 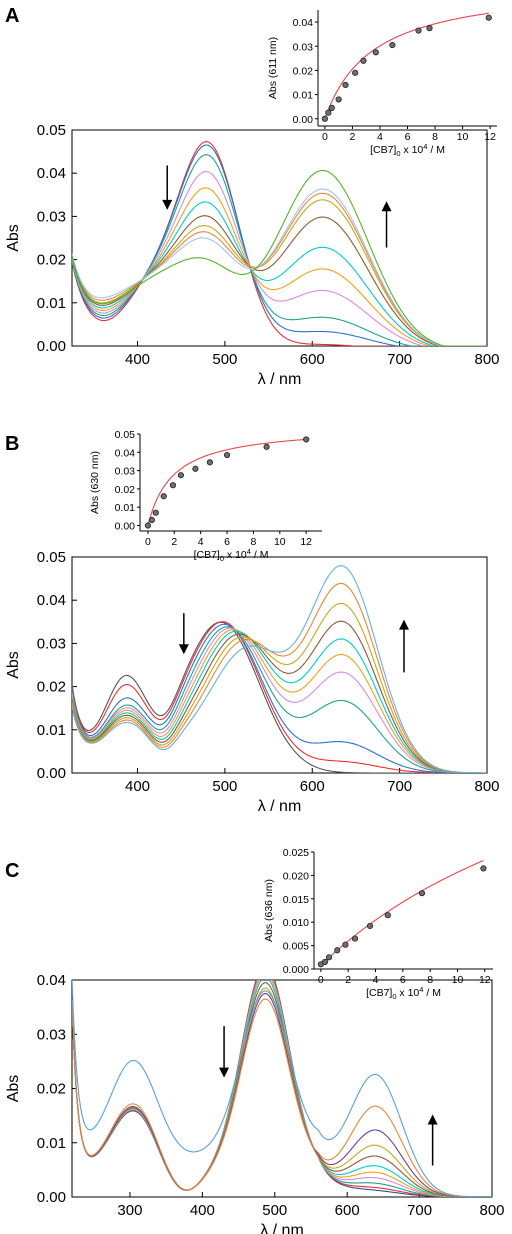 What do you see at coordinates (303, 71) in the screenshot?
I see `inset-y-tick-label: 0.02` at bounding box center [303, 71].